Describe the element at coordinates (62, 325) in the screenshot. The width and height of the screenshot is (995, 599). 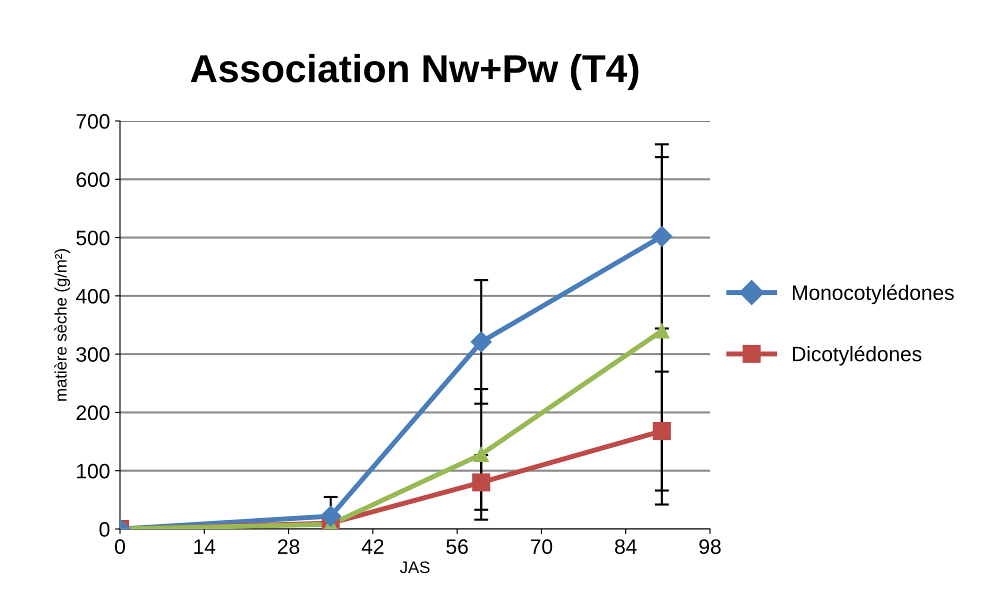
I see `y-axis-title: matière sèche (g/m²)` at that location.